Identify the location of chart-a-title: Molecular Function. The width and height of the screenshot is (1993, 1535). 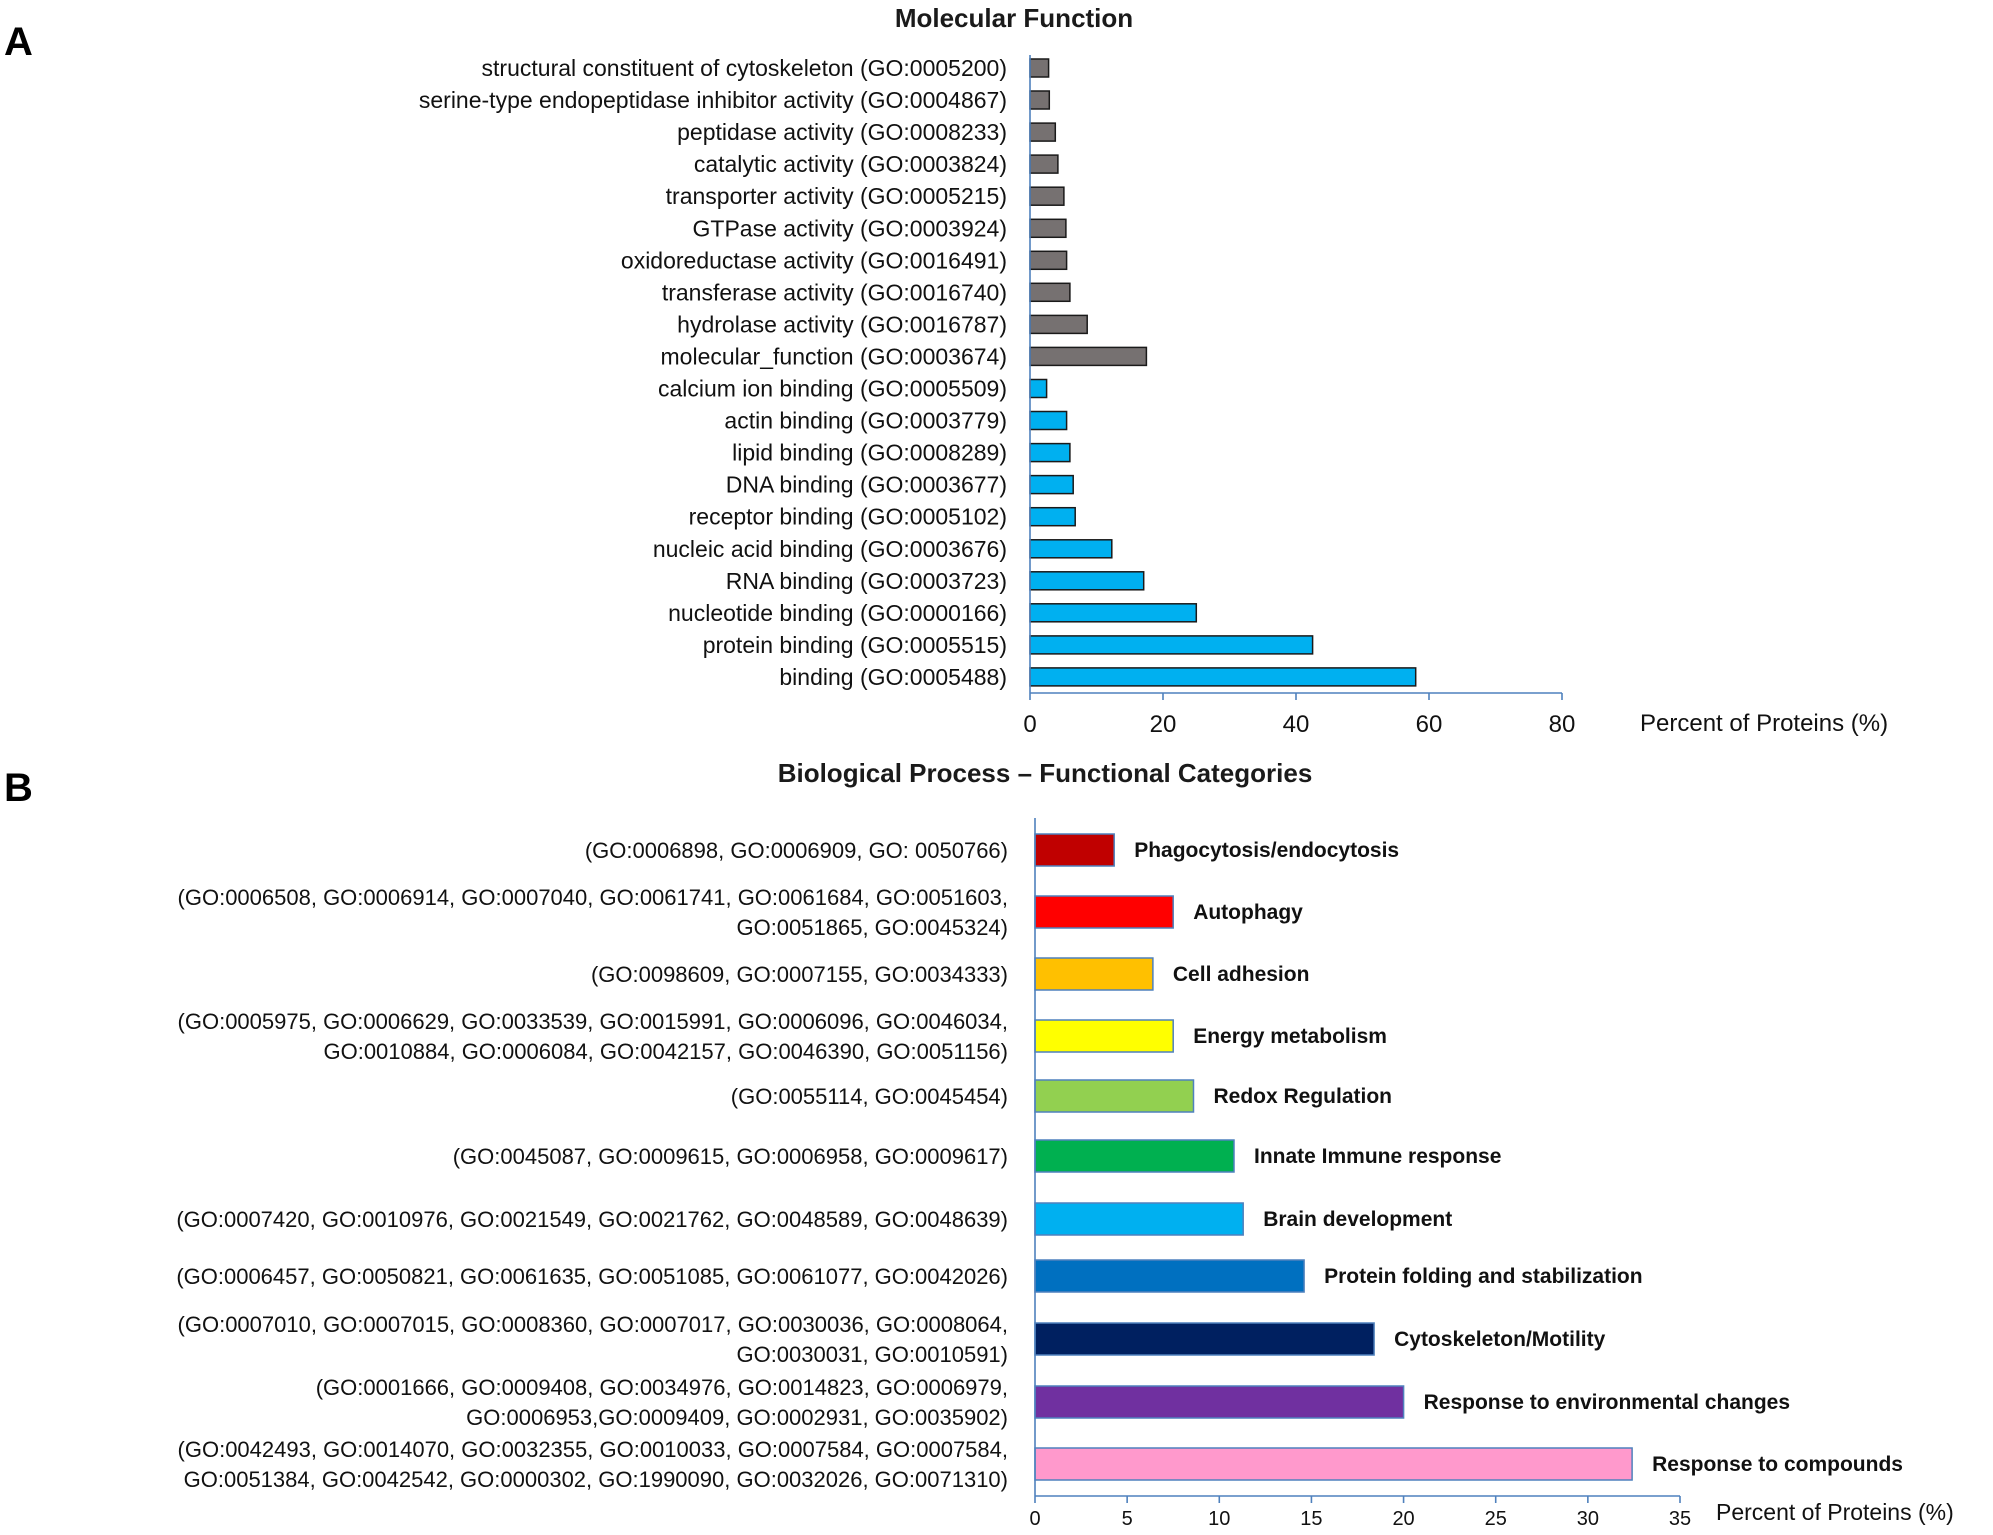
(1014, 18).